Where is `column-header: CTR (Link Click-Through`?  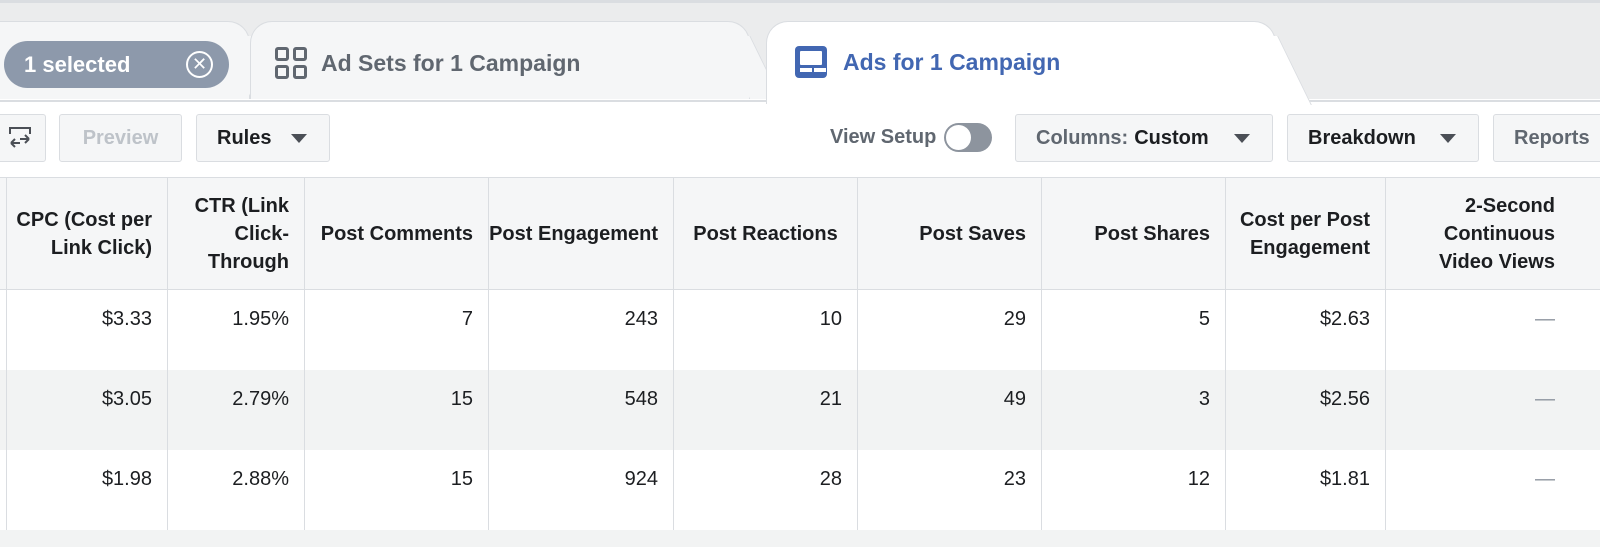
column-header: CTR (Link Click-Through is located at coordinates (235, 233).